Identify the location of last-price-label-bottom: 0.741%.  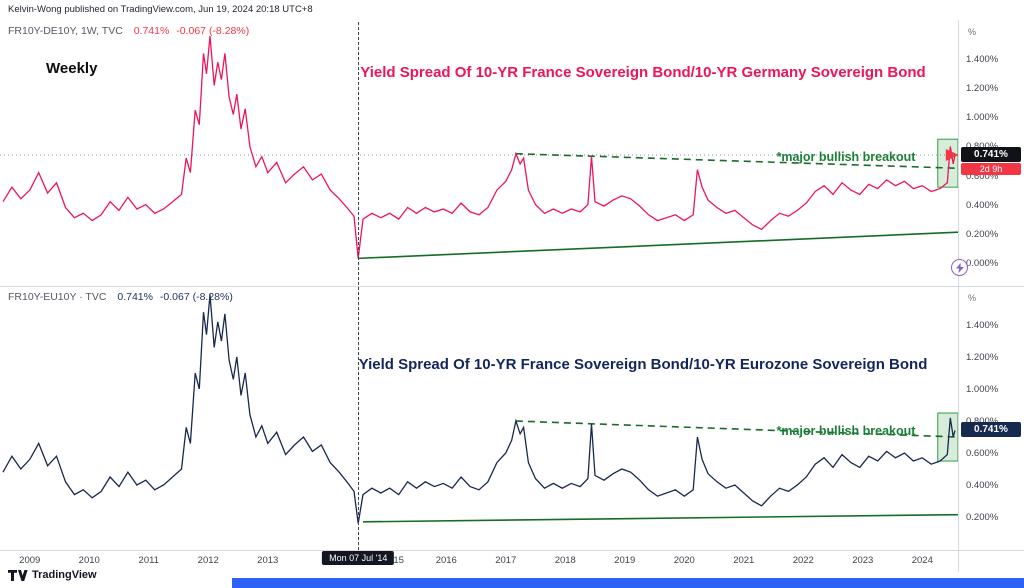
(991, 430).